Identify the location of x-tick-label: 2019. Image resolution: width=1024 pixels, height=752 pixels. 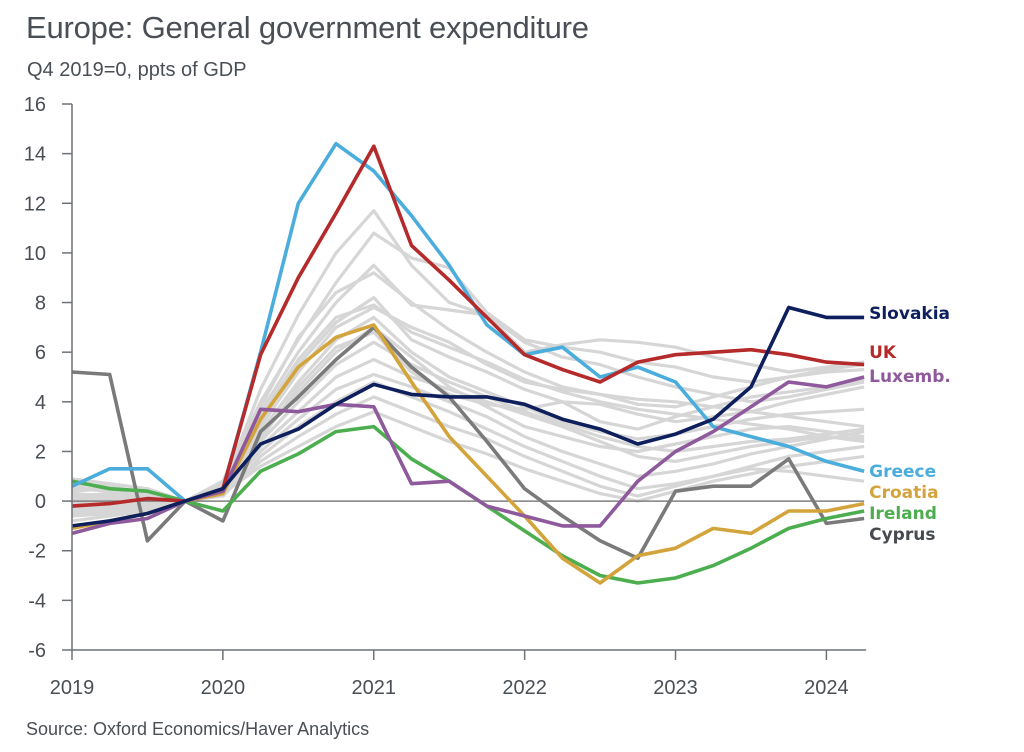
(72, 688).